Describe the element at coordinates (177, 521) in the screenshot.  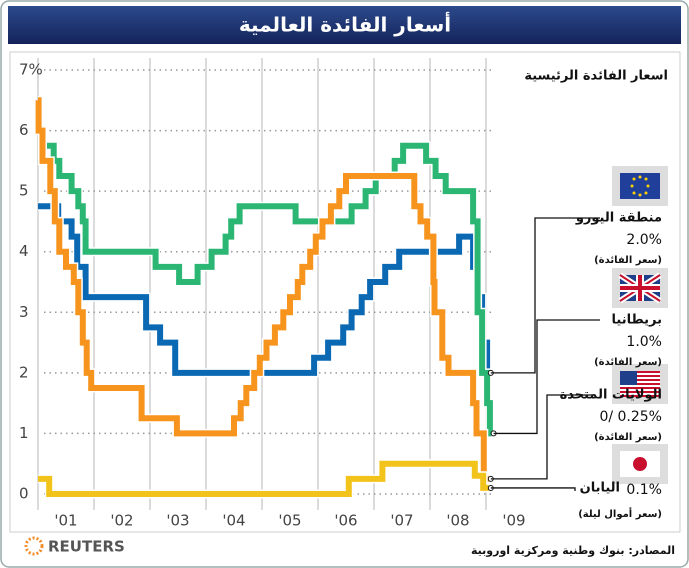
I see `x-tick-label: '03` at that location.